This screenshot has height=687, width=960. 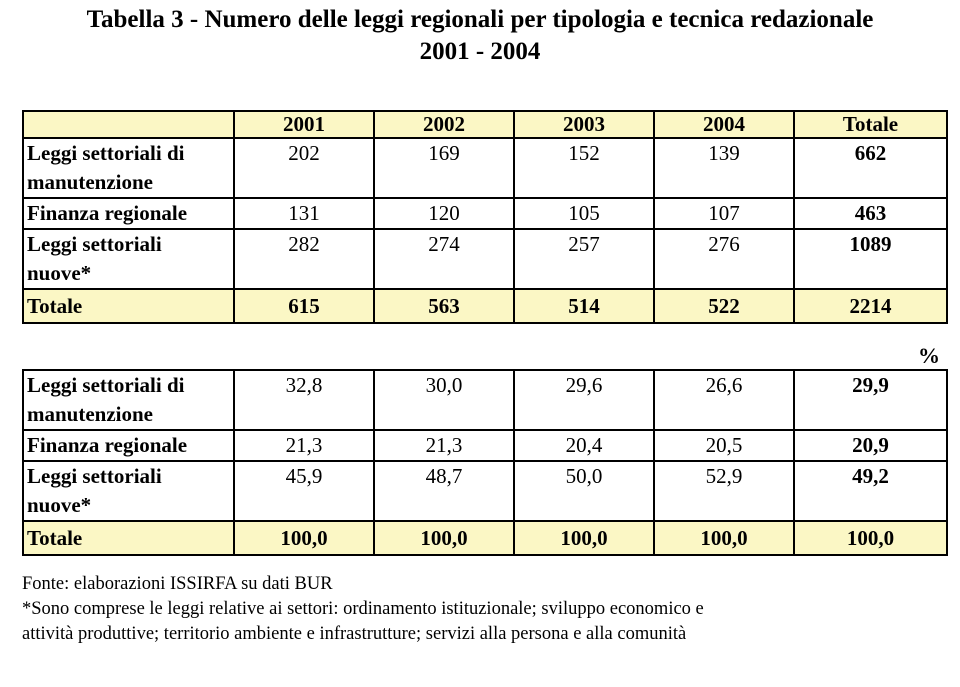 I want to click on cell-value: 20,4, so click(x=584, y=445).